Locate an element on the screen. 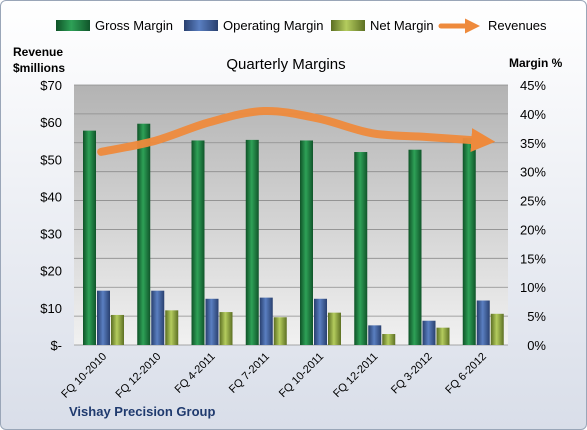  right-tick-label: 30% is located at coordinates (533, 172).